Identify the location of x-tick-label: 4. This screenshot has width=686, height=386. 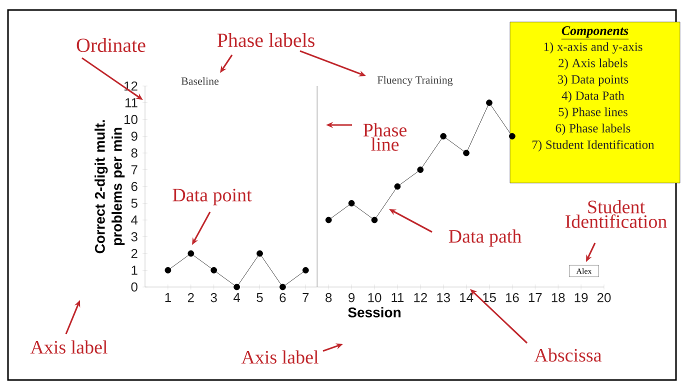
(236, 297).